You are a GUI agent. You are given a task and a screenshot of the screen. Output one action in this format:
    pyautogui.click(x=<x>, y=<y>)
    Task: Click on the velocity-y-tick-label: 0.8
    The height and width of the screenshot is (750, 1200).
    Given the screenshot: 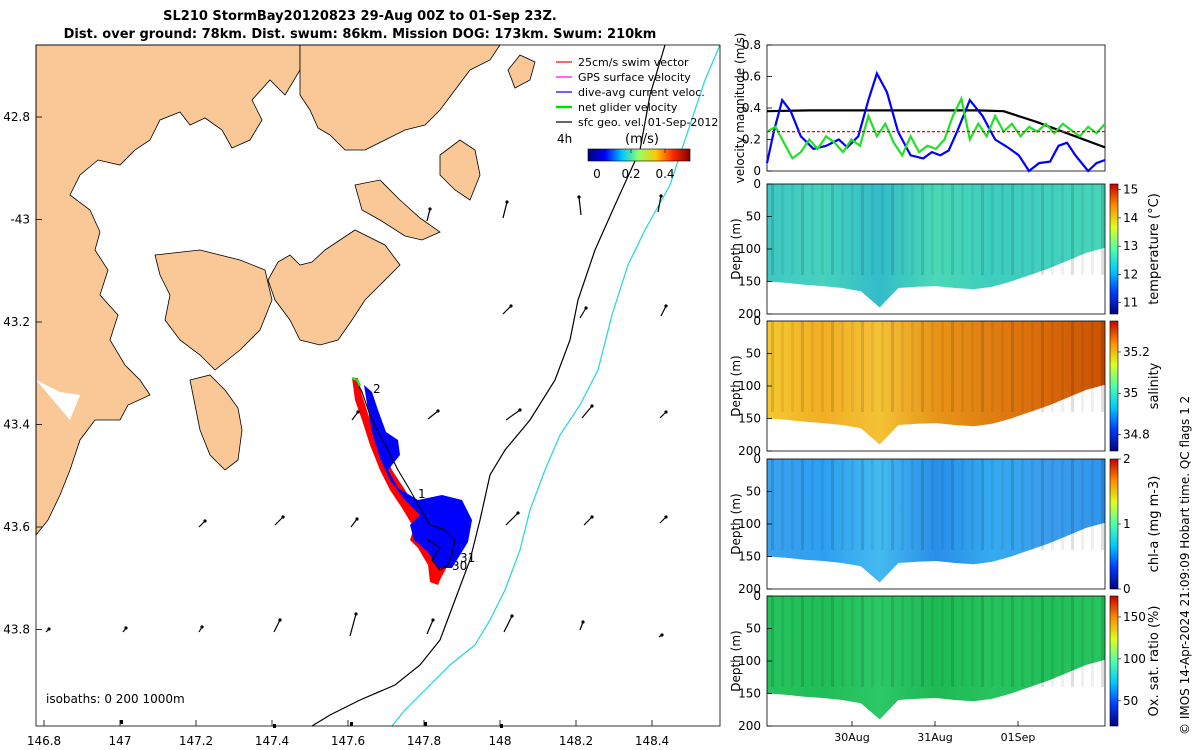 What is the action you would take?
    pyautogui.click(x=751, y=45)
    